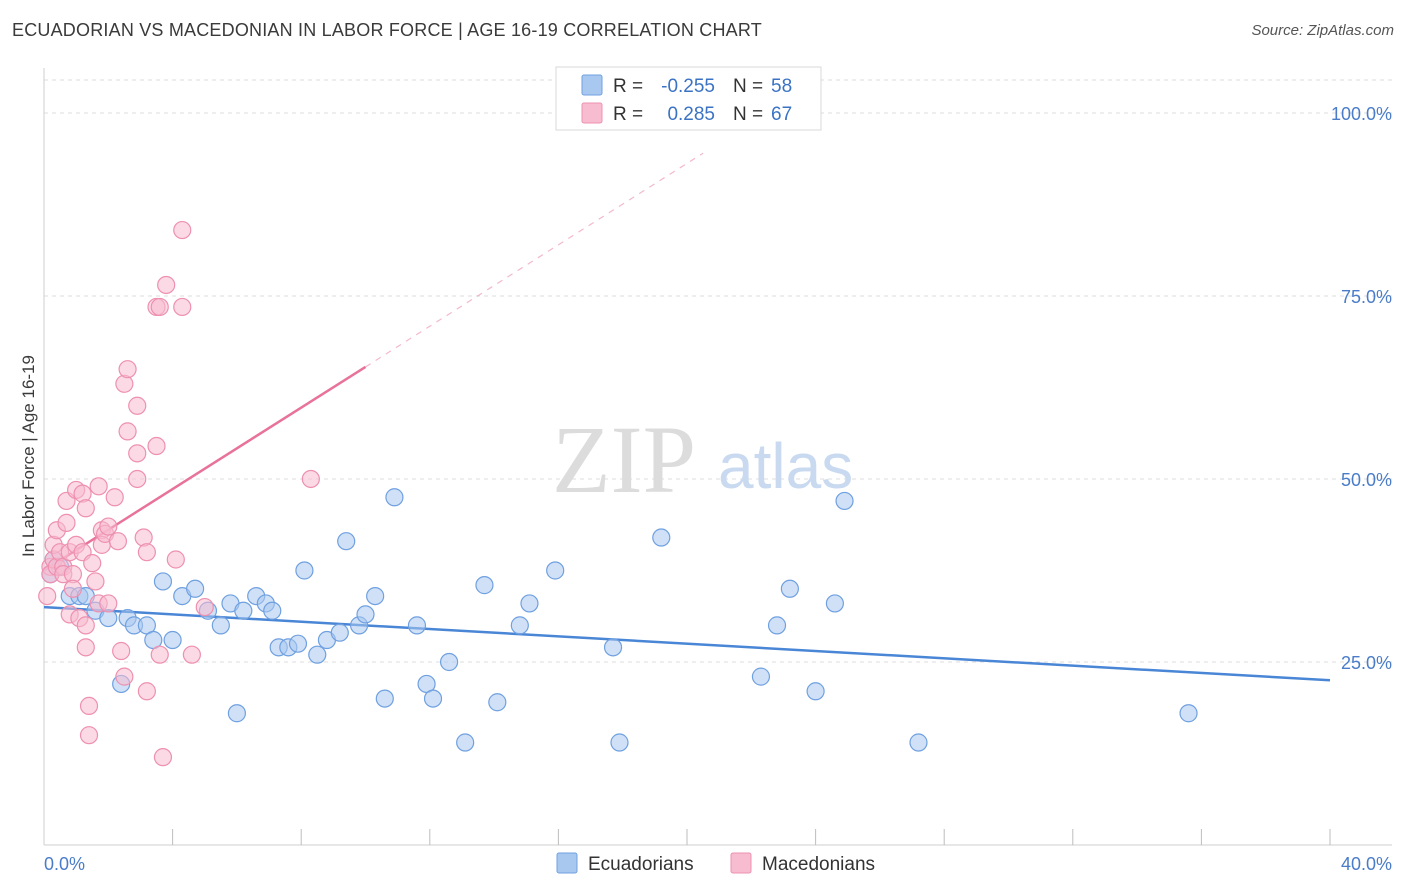 The image size is (1406, 892). I want to click on legend-r-label-2: R =, so click(628, 114).